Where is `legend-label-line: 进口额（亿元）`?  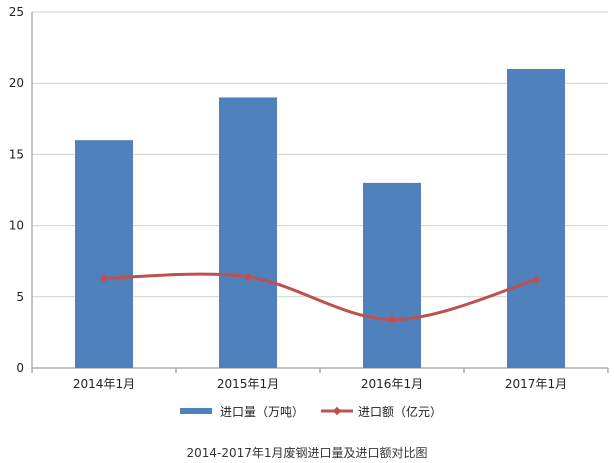
legend-label-line: 进口额（亿元） is located at coordinates (400, 411).